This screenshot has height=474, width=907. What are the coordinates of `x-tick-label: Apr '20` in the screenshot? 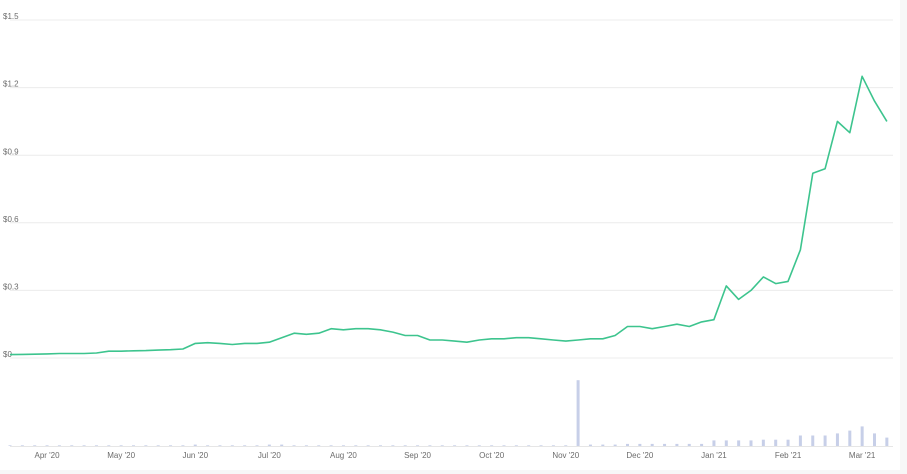 It's located at (47, 455).